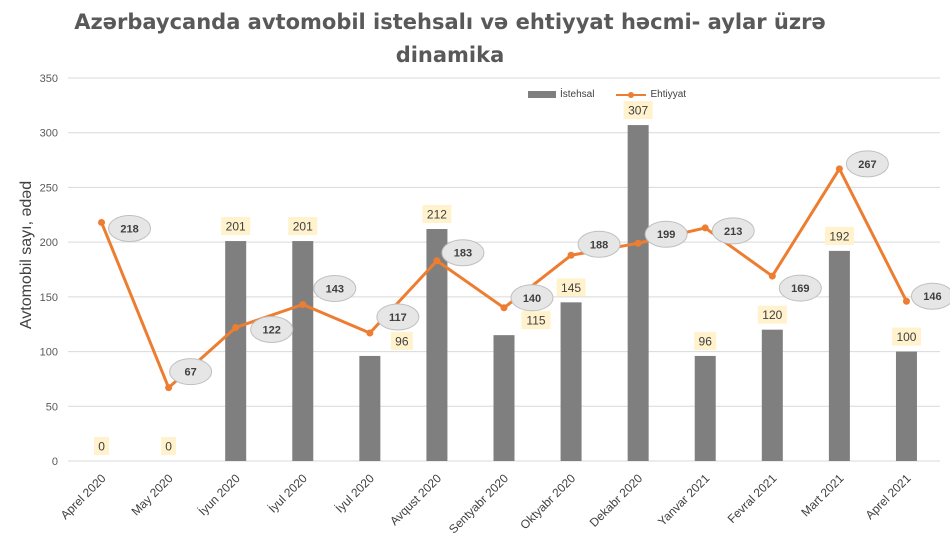 The width and height of the screenshot is (950, 549). Describe the element at coordinates (152, 494) in the screenshot. I see `x-tick-label: May 2020` at that location.